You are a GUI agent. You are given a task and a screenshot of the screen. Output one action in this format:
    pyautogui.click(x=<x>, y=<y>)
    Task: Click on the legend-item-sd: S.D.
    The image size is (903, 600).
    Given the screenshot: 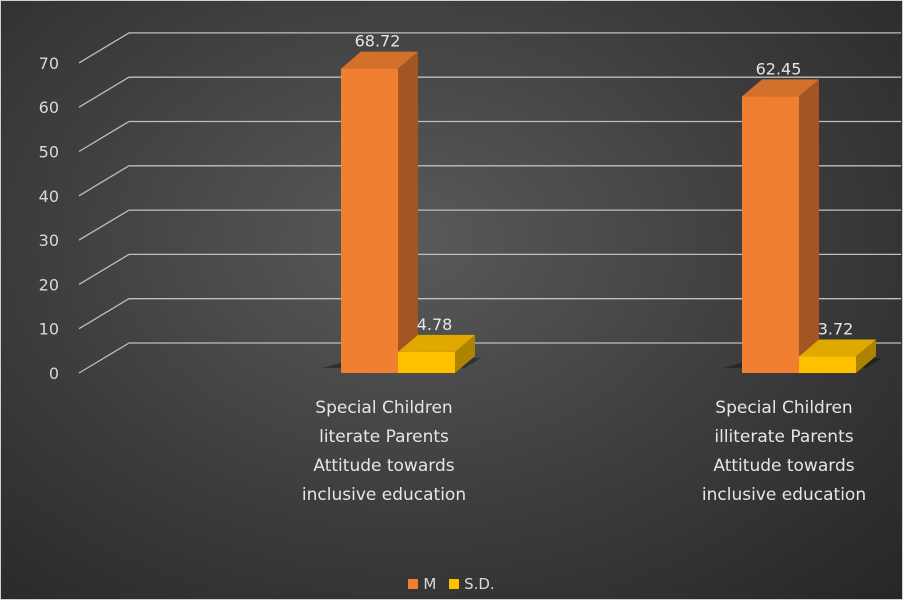 What is the action you would take?
    pyautogui.click(x=472, y=584)
    